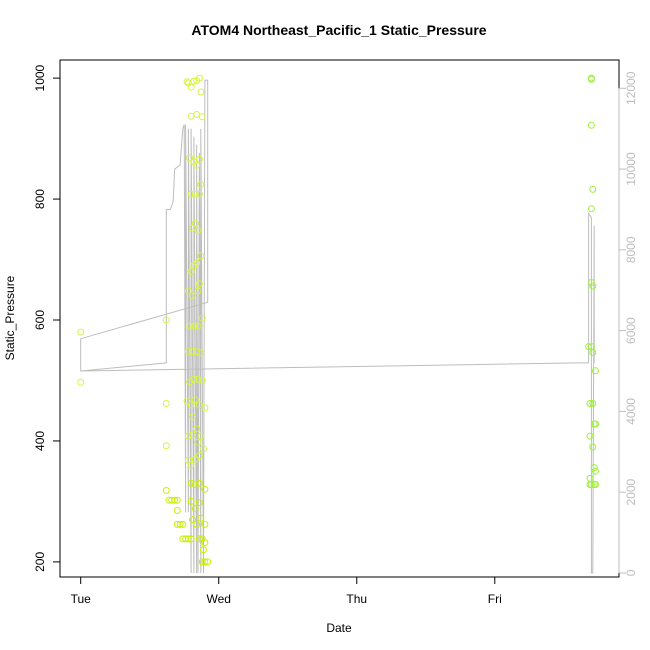  Describe the element at coordinates (631, 411) in the screenshot. I see `y-right-tick-label: 4000` at that location.